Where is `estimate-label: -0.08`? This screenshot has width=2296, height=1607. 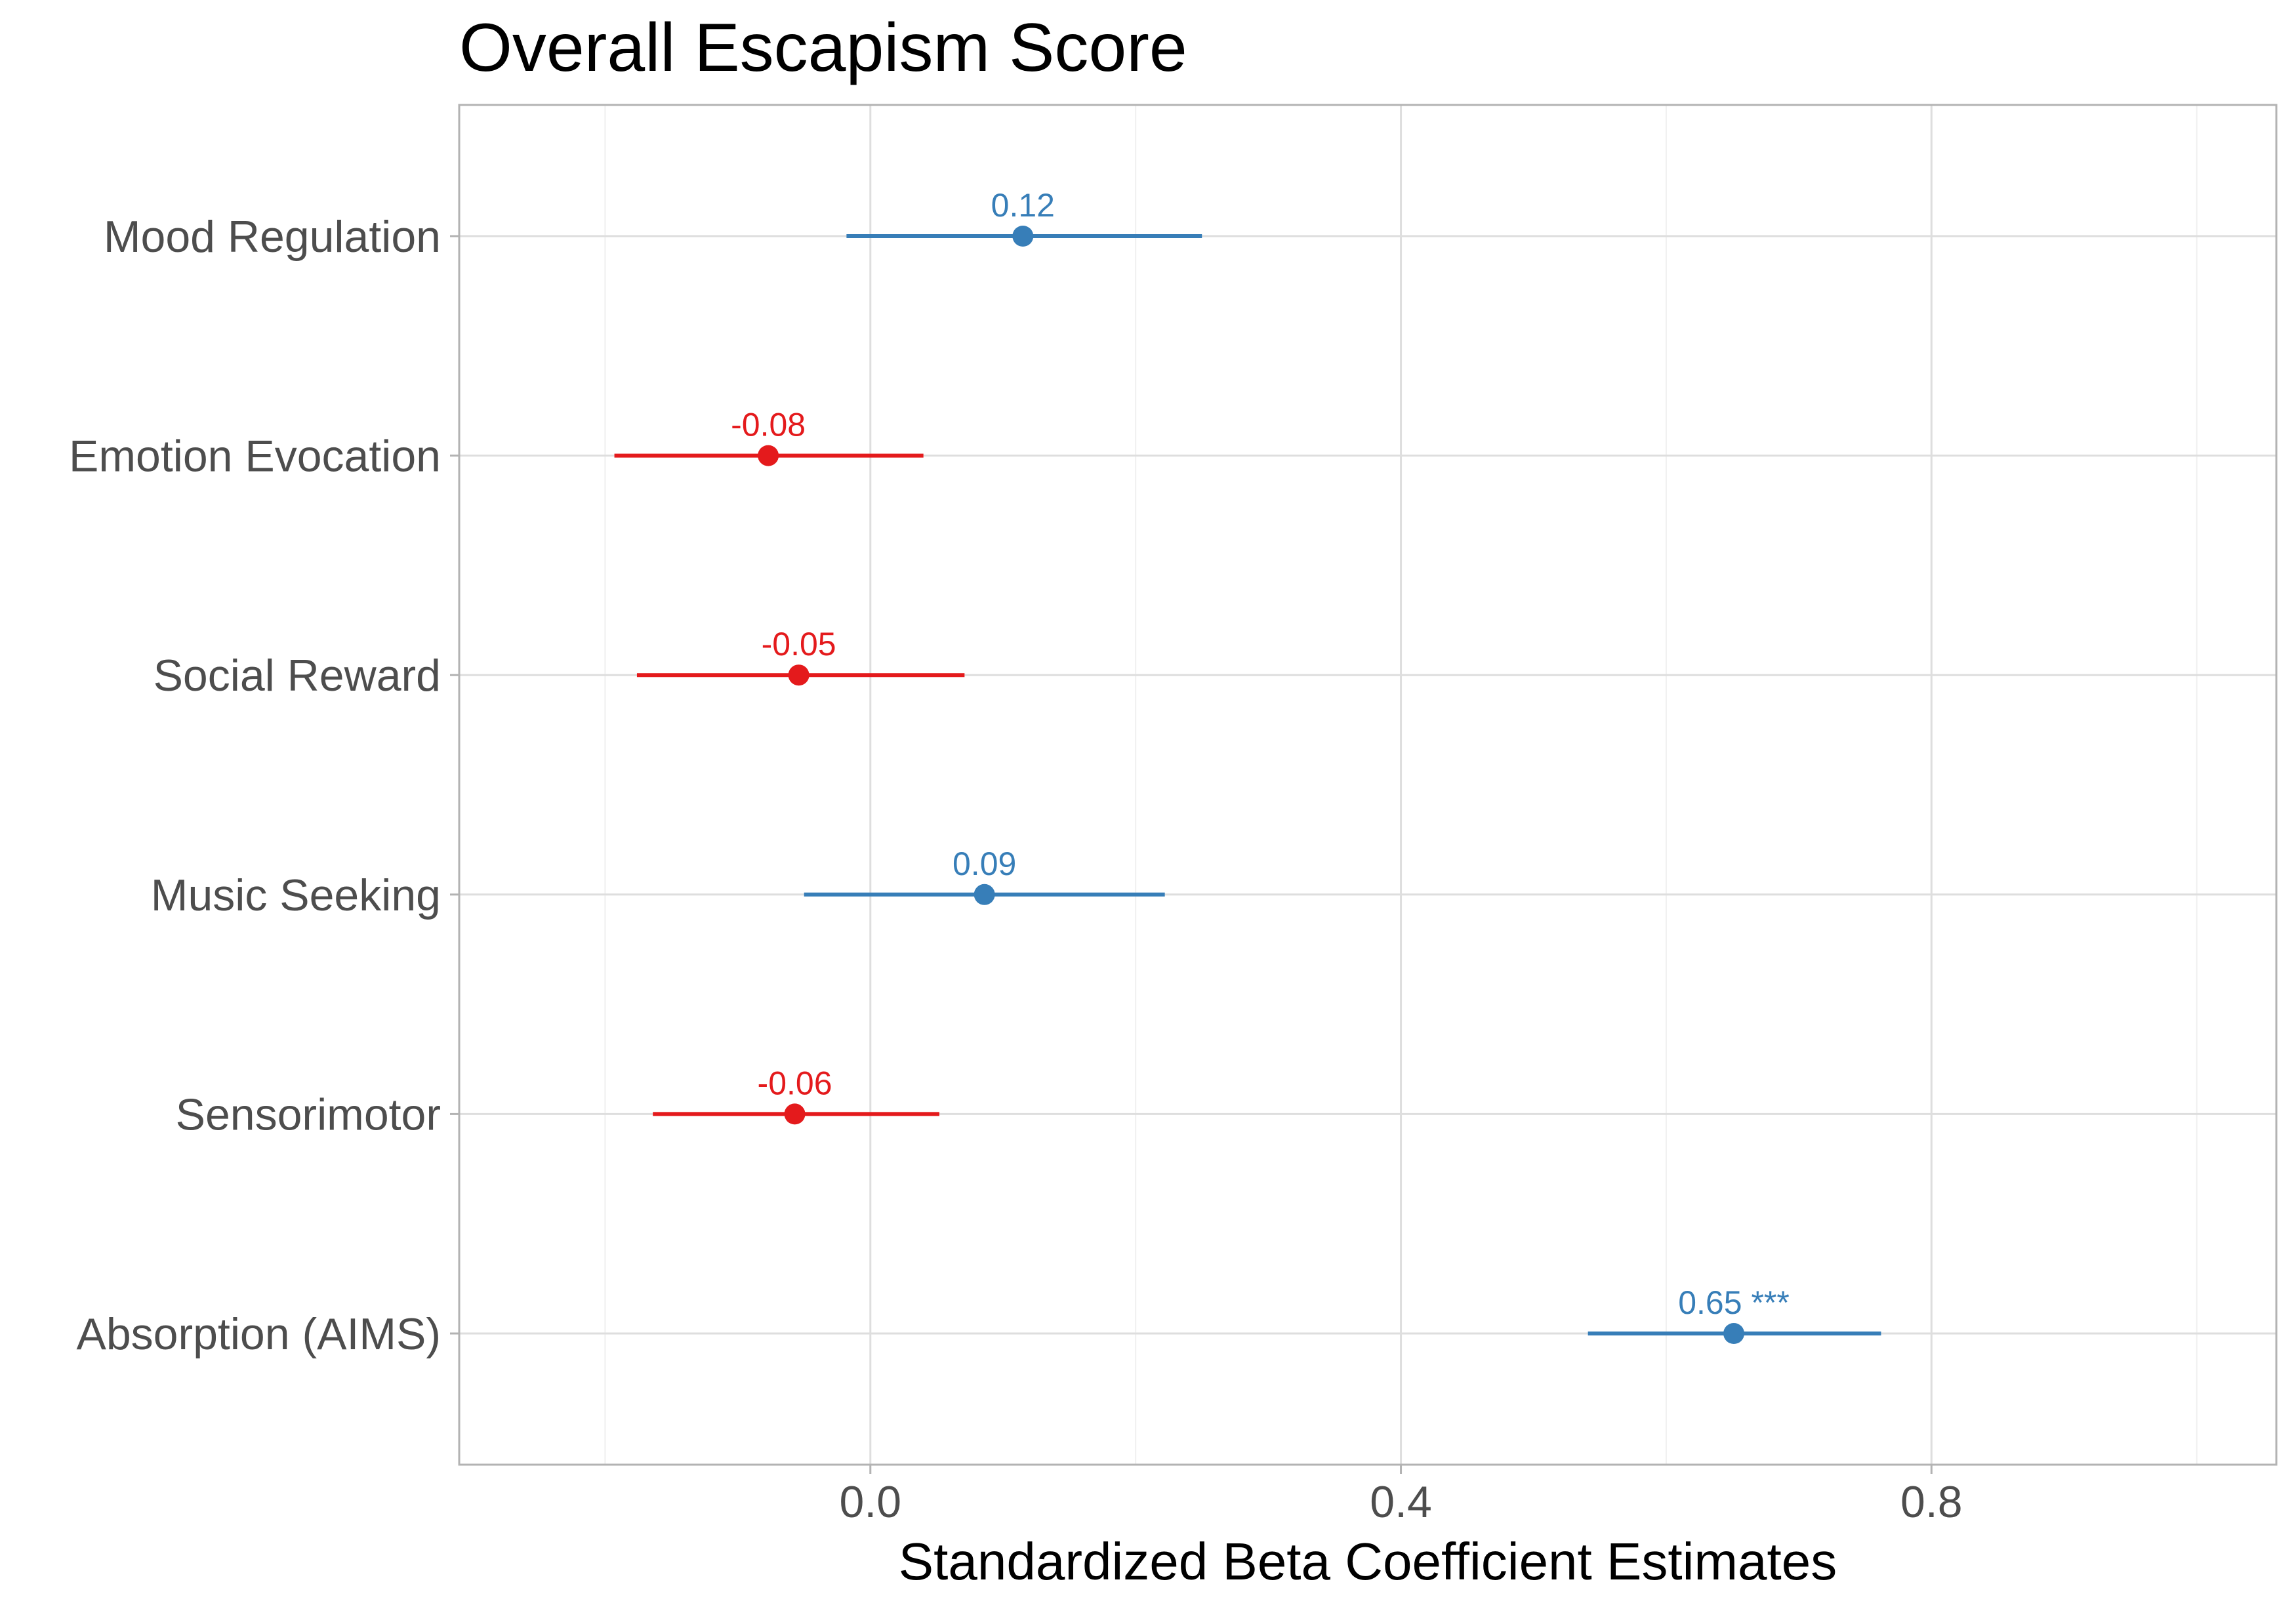
estimate-label: -0.08 is located at coordinates (768, 425).